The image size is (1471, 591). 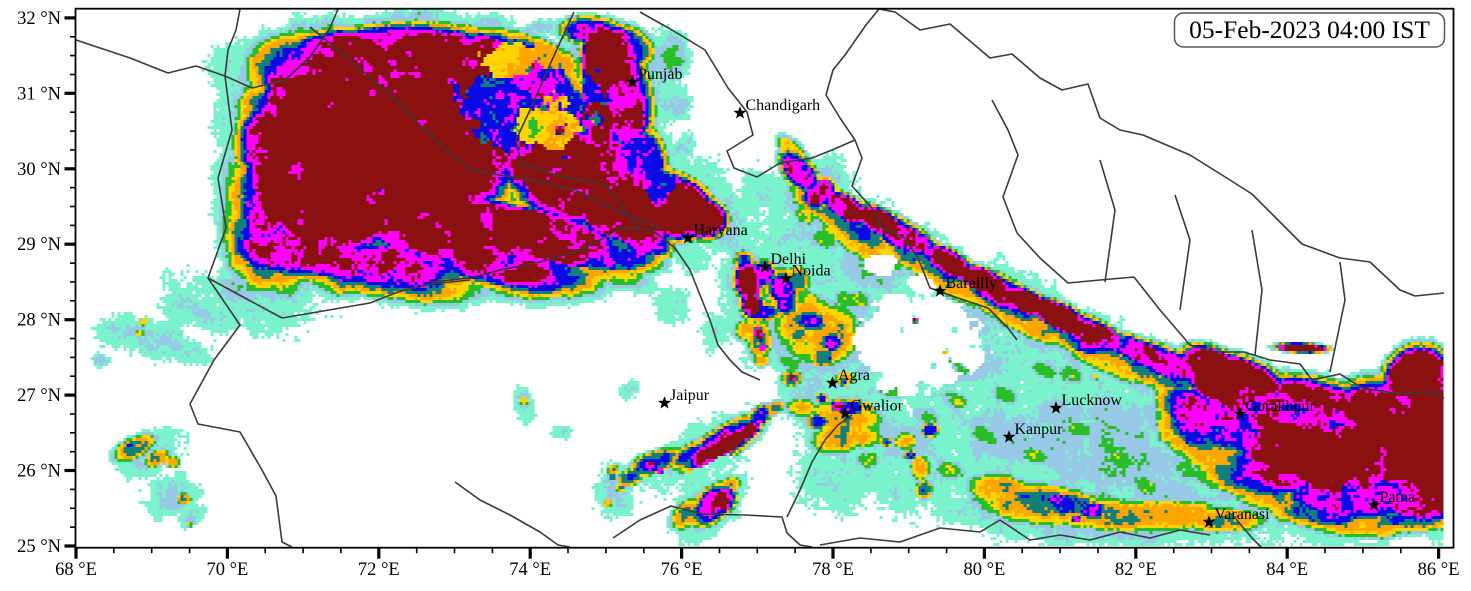 What do you see at coordinates (39, 19) in the screenshot?
I see `svg-text: 32 °N` at bounding box center [39, 19].